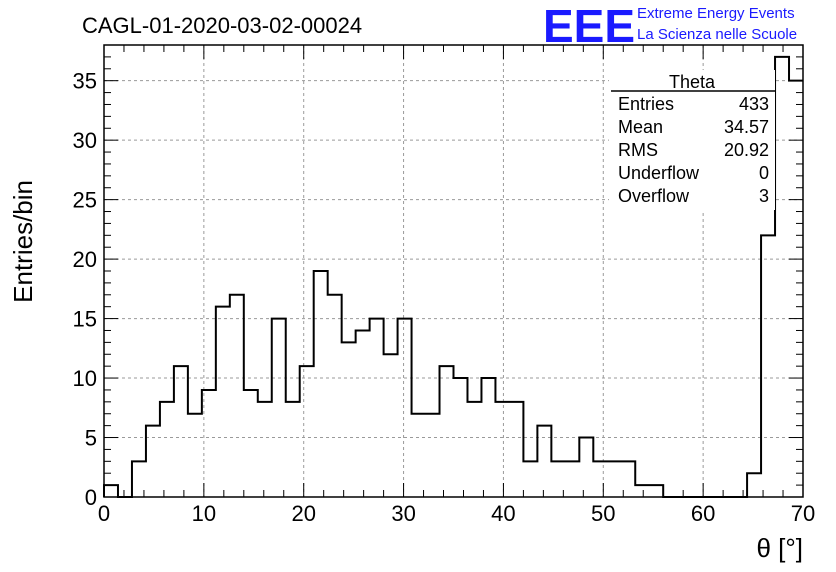  What do you see at coordinates (754, 104) in the screenshot?
I see `stats-row-value: 433` at bounding box center [754, 104].